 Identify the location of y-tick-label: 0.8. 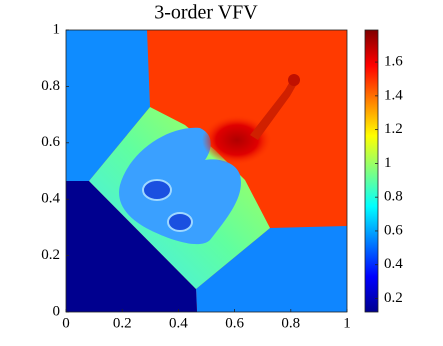
(50, 86).